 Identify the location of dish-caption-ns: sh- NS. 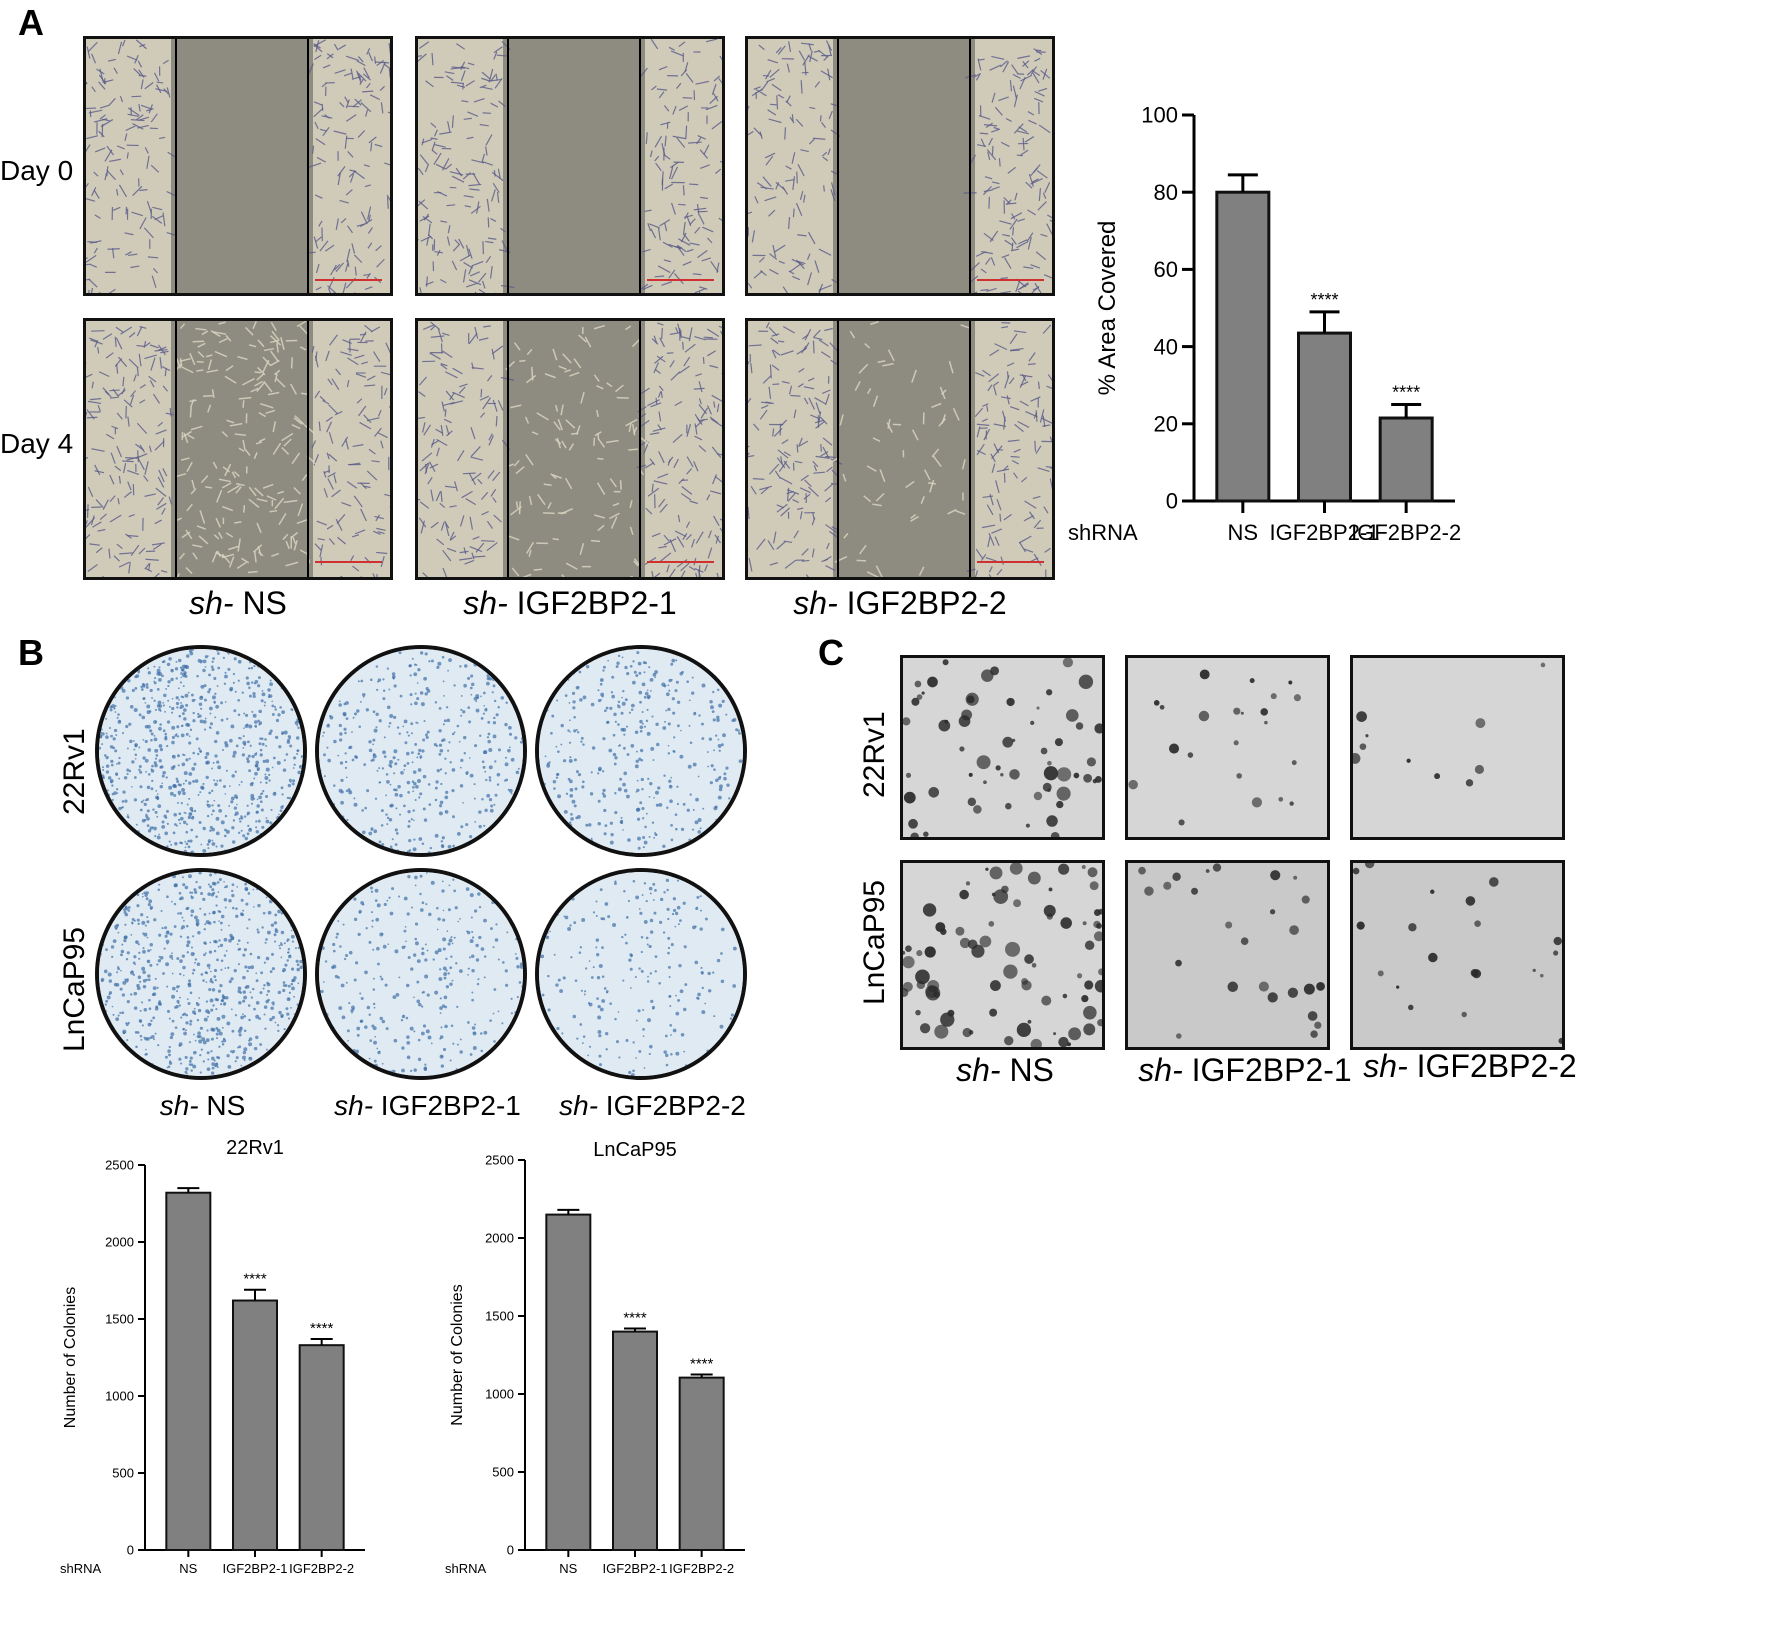
(202, 1105).